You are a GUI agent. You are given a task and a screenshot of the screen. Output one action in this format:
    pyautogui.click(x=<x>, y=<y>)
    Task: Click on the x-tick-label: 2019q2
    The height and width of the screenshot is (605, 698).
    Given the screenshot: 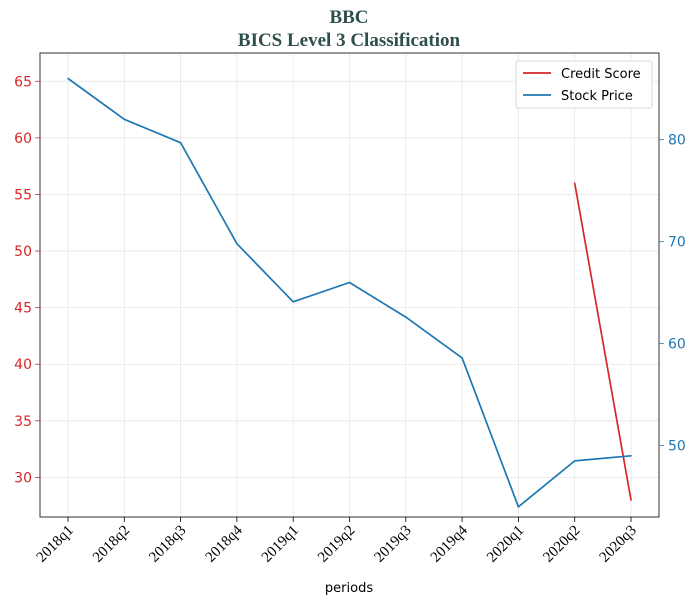 What is the action you would take?
    pyautogui.click(x=336, y=544)
    